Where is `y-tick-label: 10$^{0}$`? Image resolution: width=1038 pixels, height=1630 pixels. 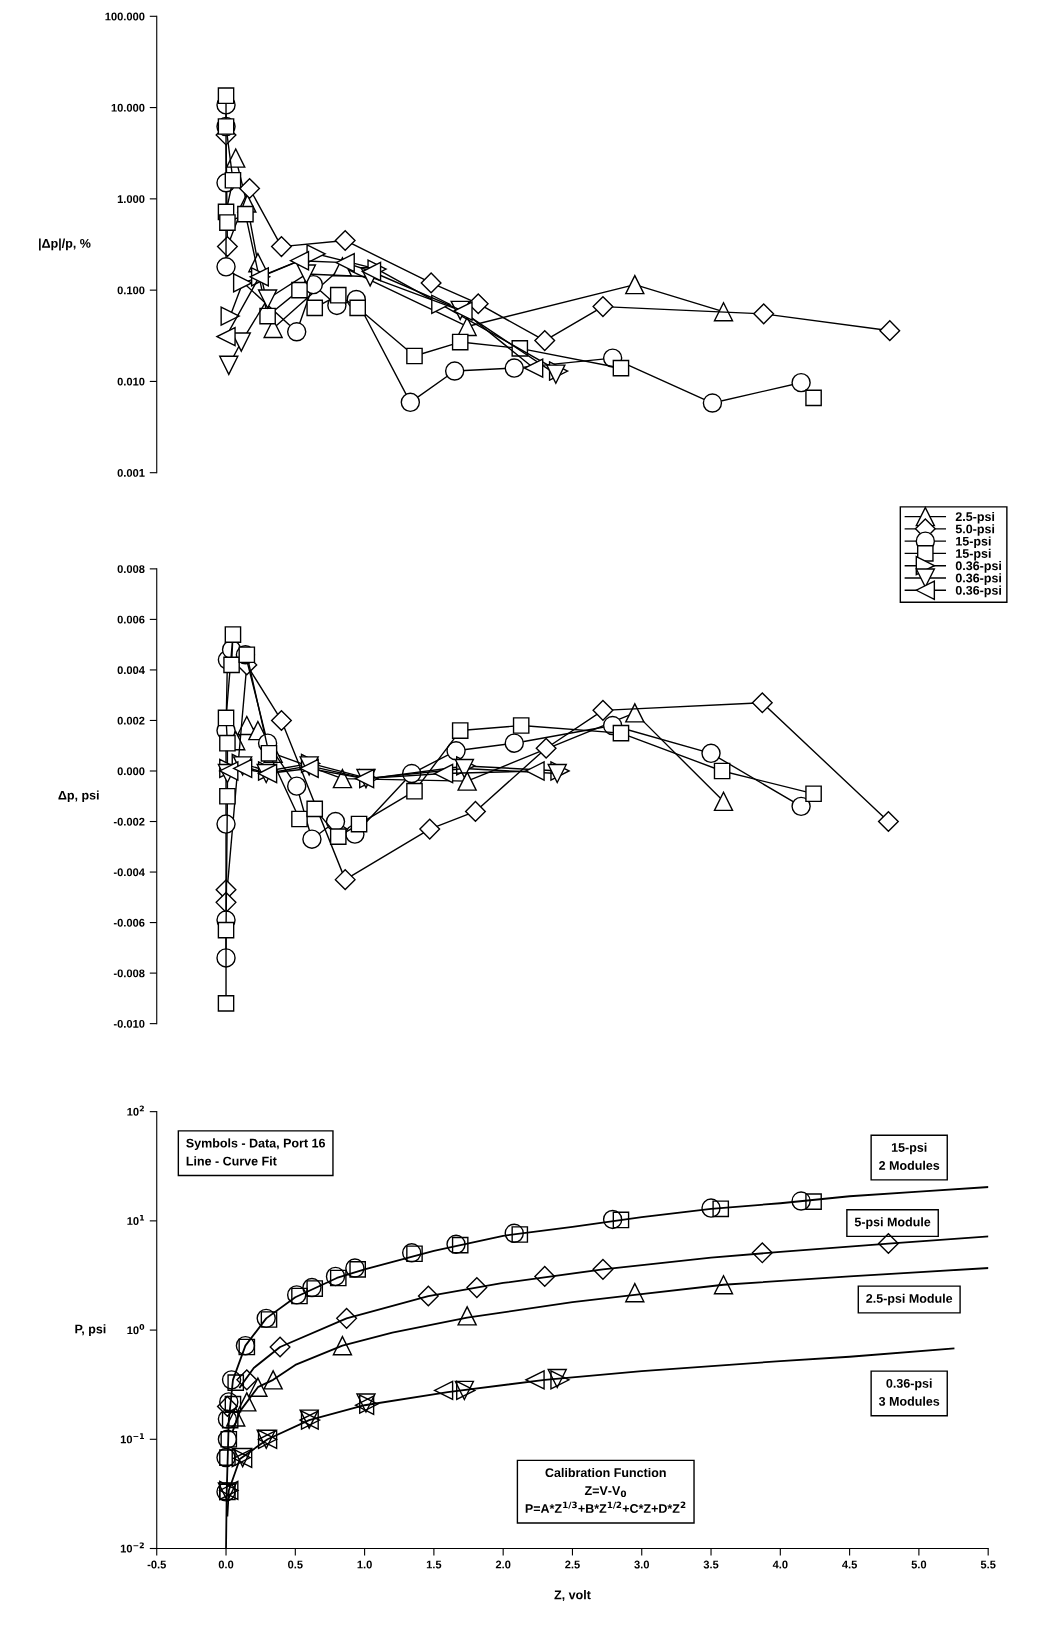 y-tick-label: 10$^{0}$ is located at coordinates (136, 1329).